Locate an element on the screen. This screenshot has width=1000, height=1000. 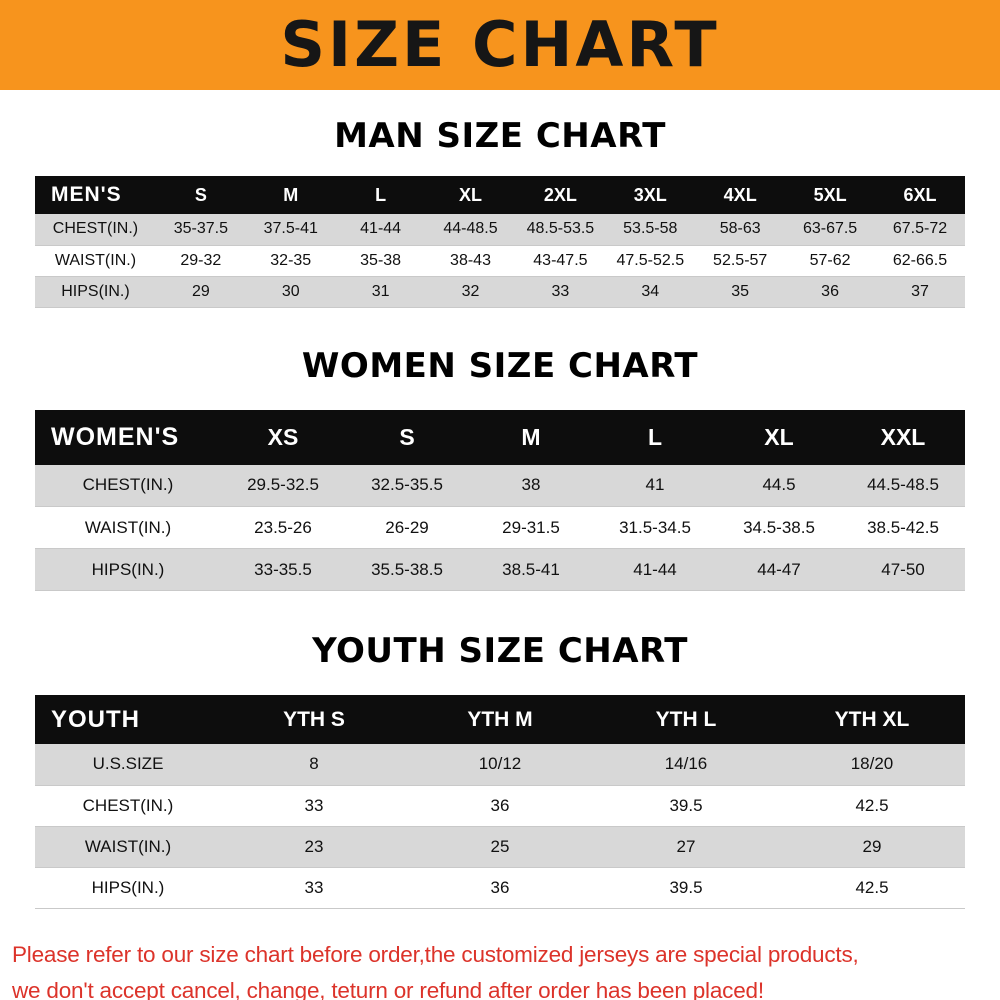
table-row: HIPS(IN.) 33 36 39.5 42.5 is located at coordinates (500, 887).